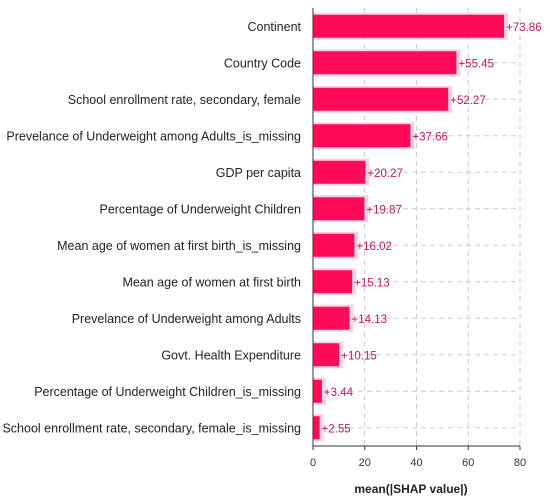  What do you see at coordinates (313, 463) in the screenshot?
I see `x-tick-label: 0` at bounding box center [313, 463].